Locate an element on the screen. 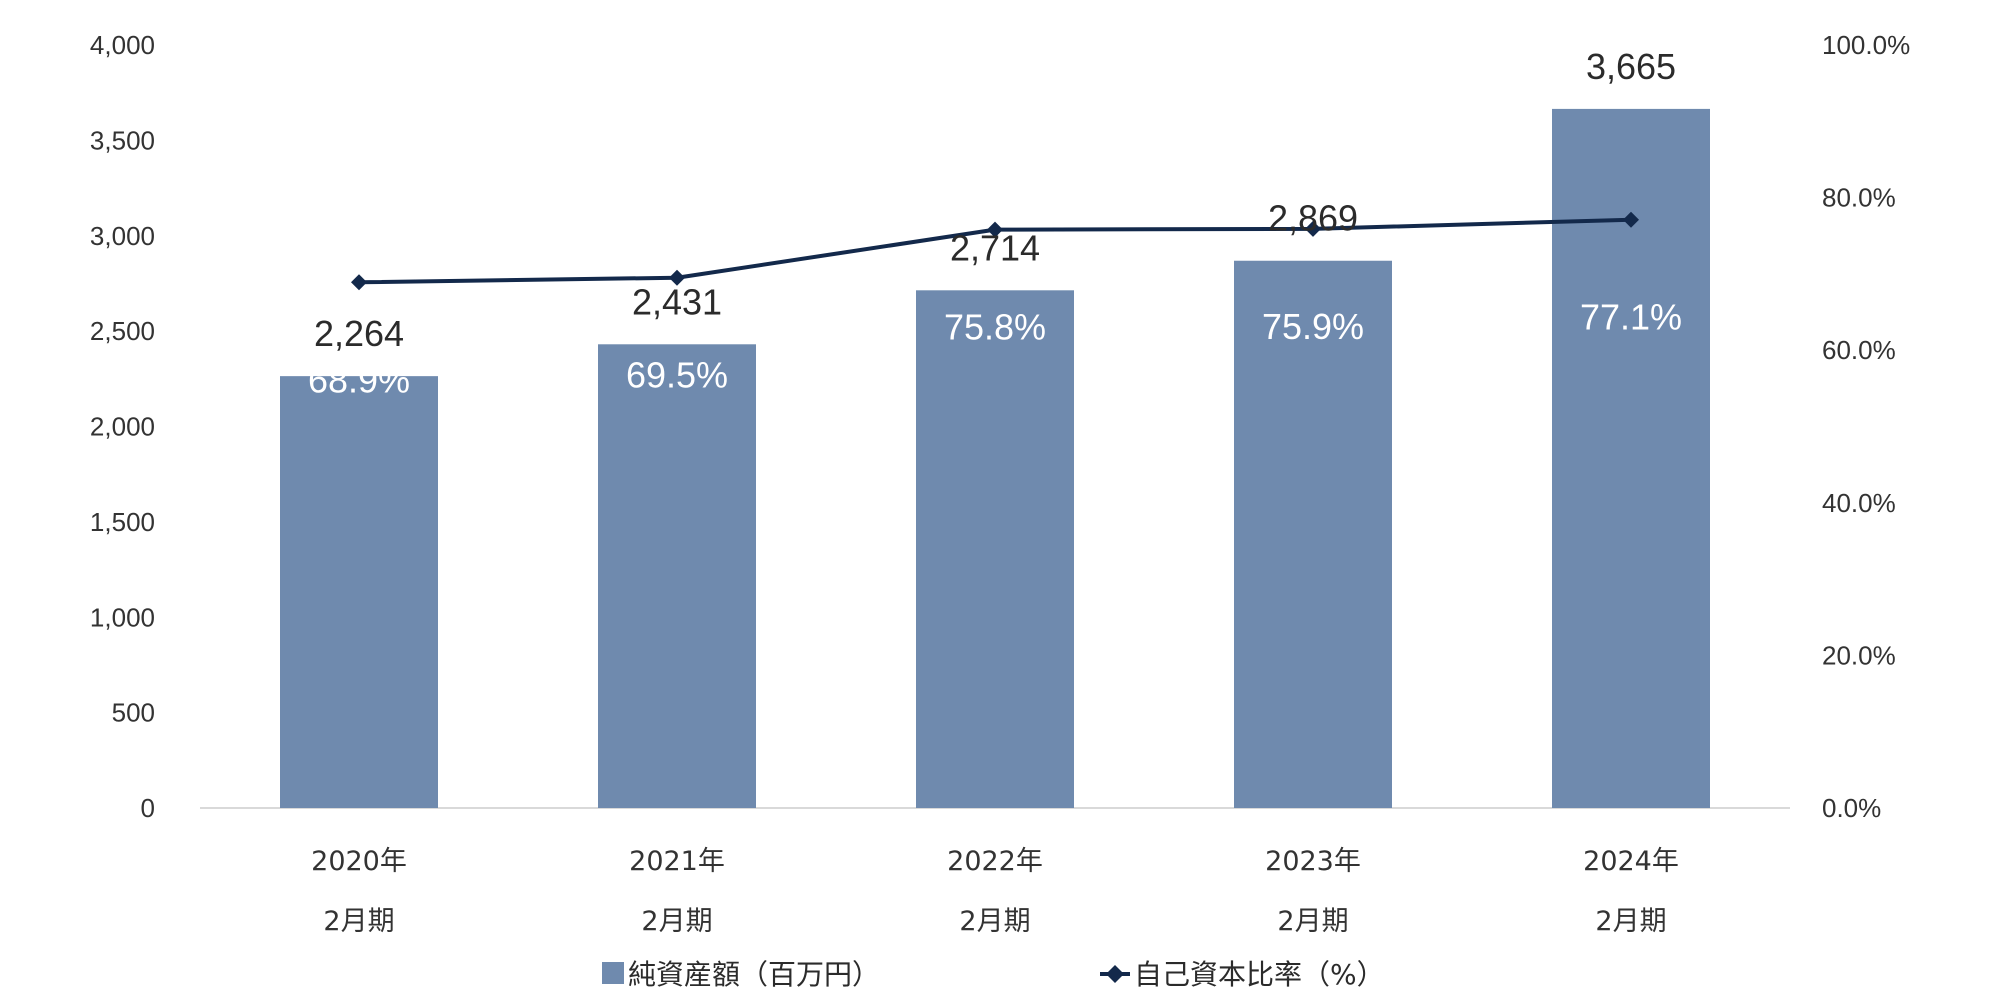 The image size is (2000, 1000). category-labels: 2020年 2月期 2021年 2月期 2022年 2月期 2023年 2月期 2024年 2月期 is located at coordinates (995, 891).